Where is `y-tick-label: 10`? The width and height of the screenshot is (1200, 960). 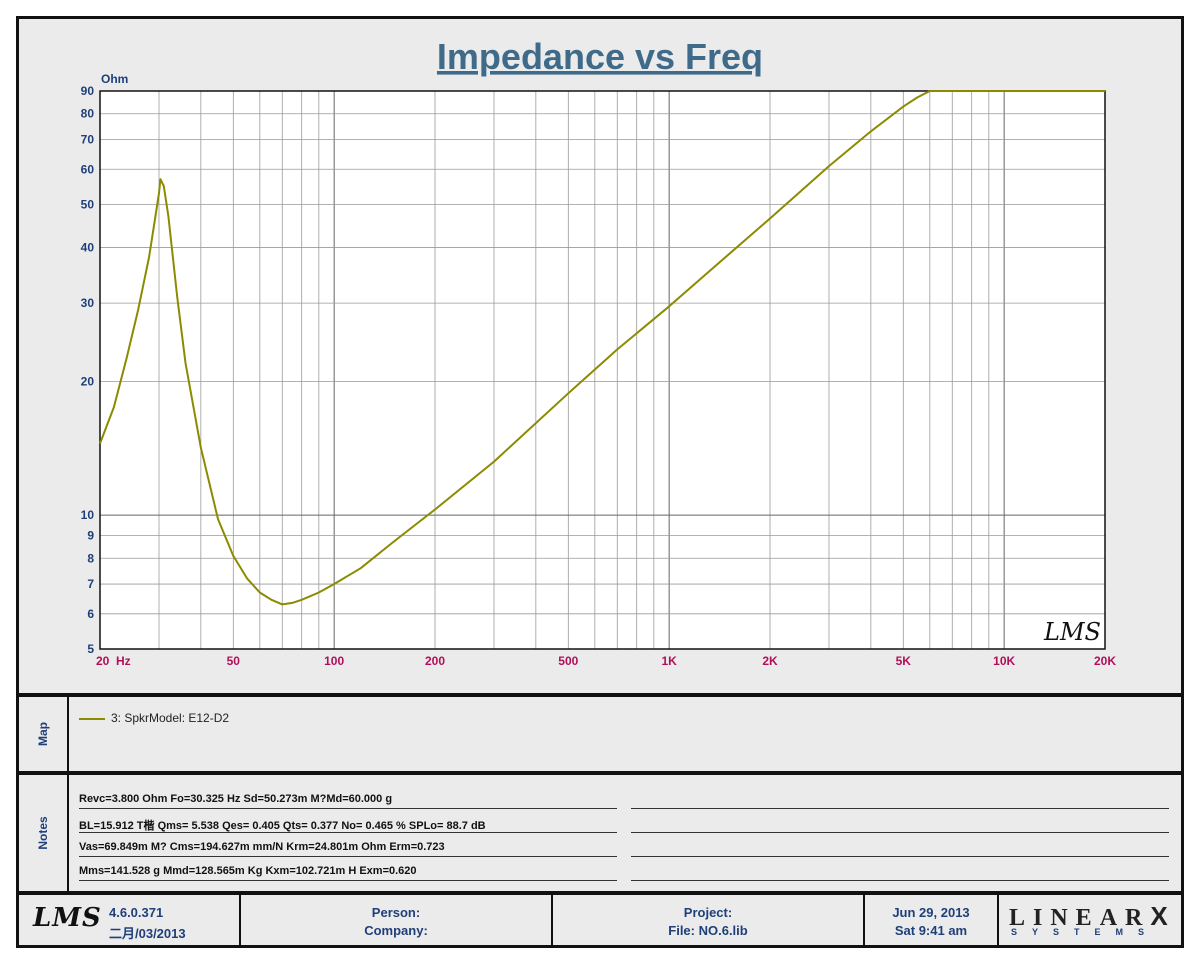 y-tick-label: 10 is located at coordinates (88, 515).